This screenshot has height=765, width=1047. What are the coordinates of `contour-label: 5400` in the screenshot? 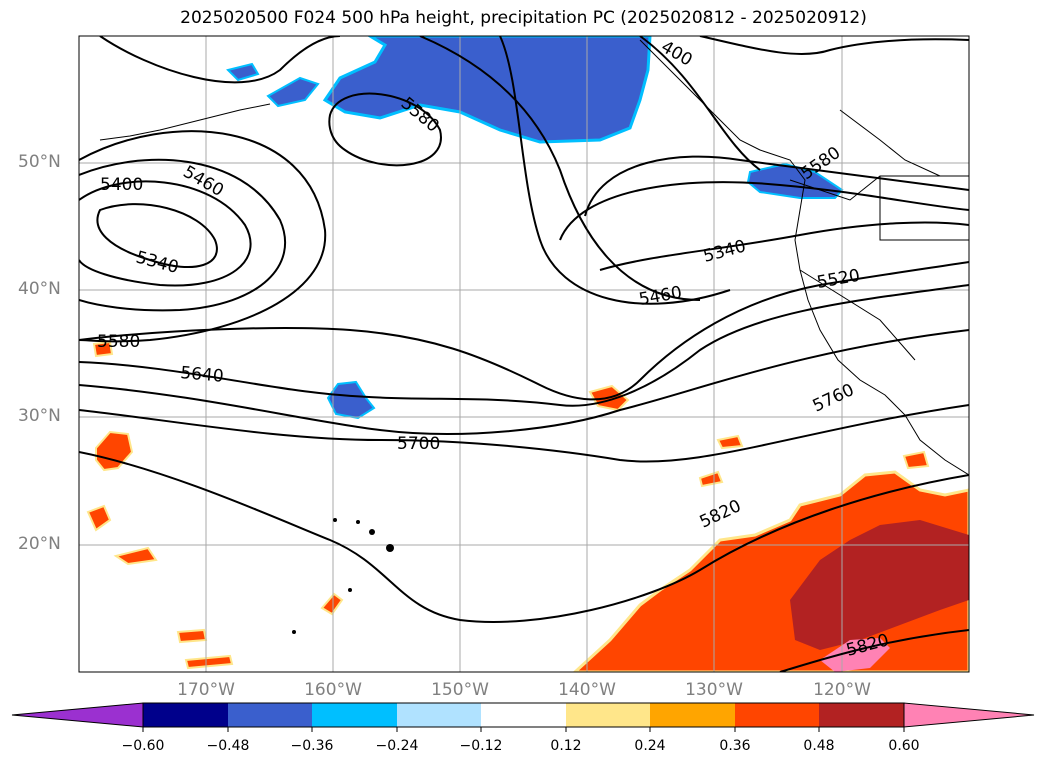 It's located at (121, 185).